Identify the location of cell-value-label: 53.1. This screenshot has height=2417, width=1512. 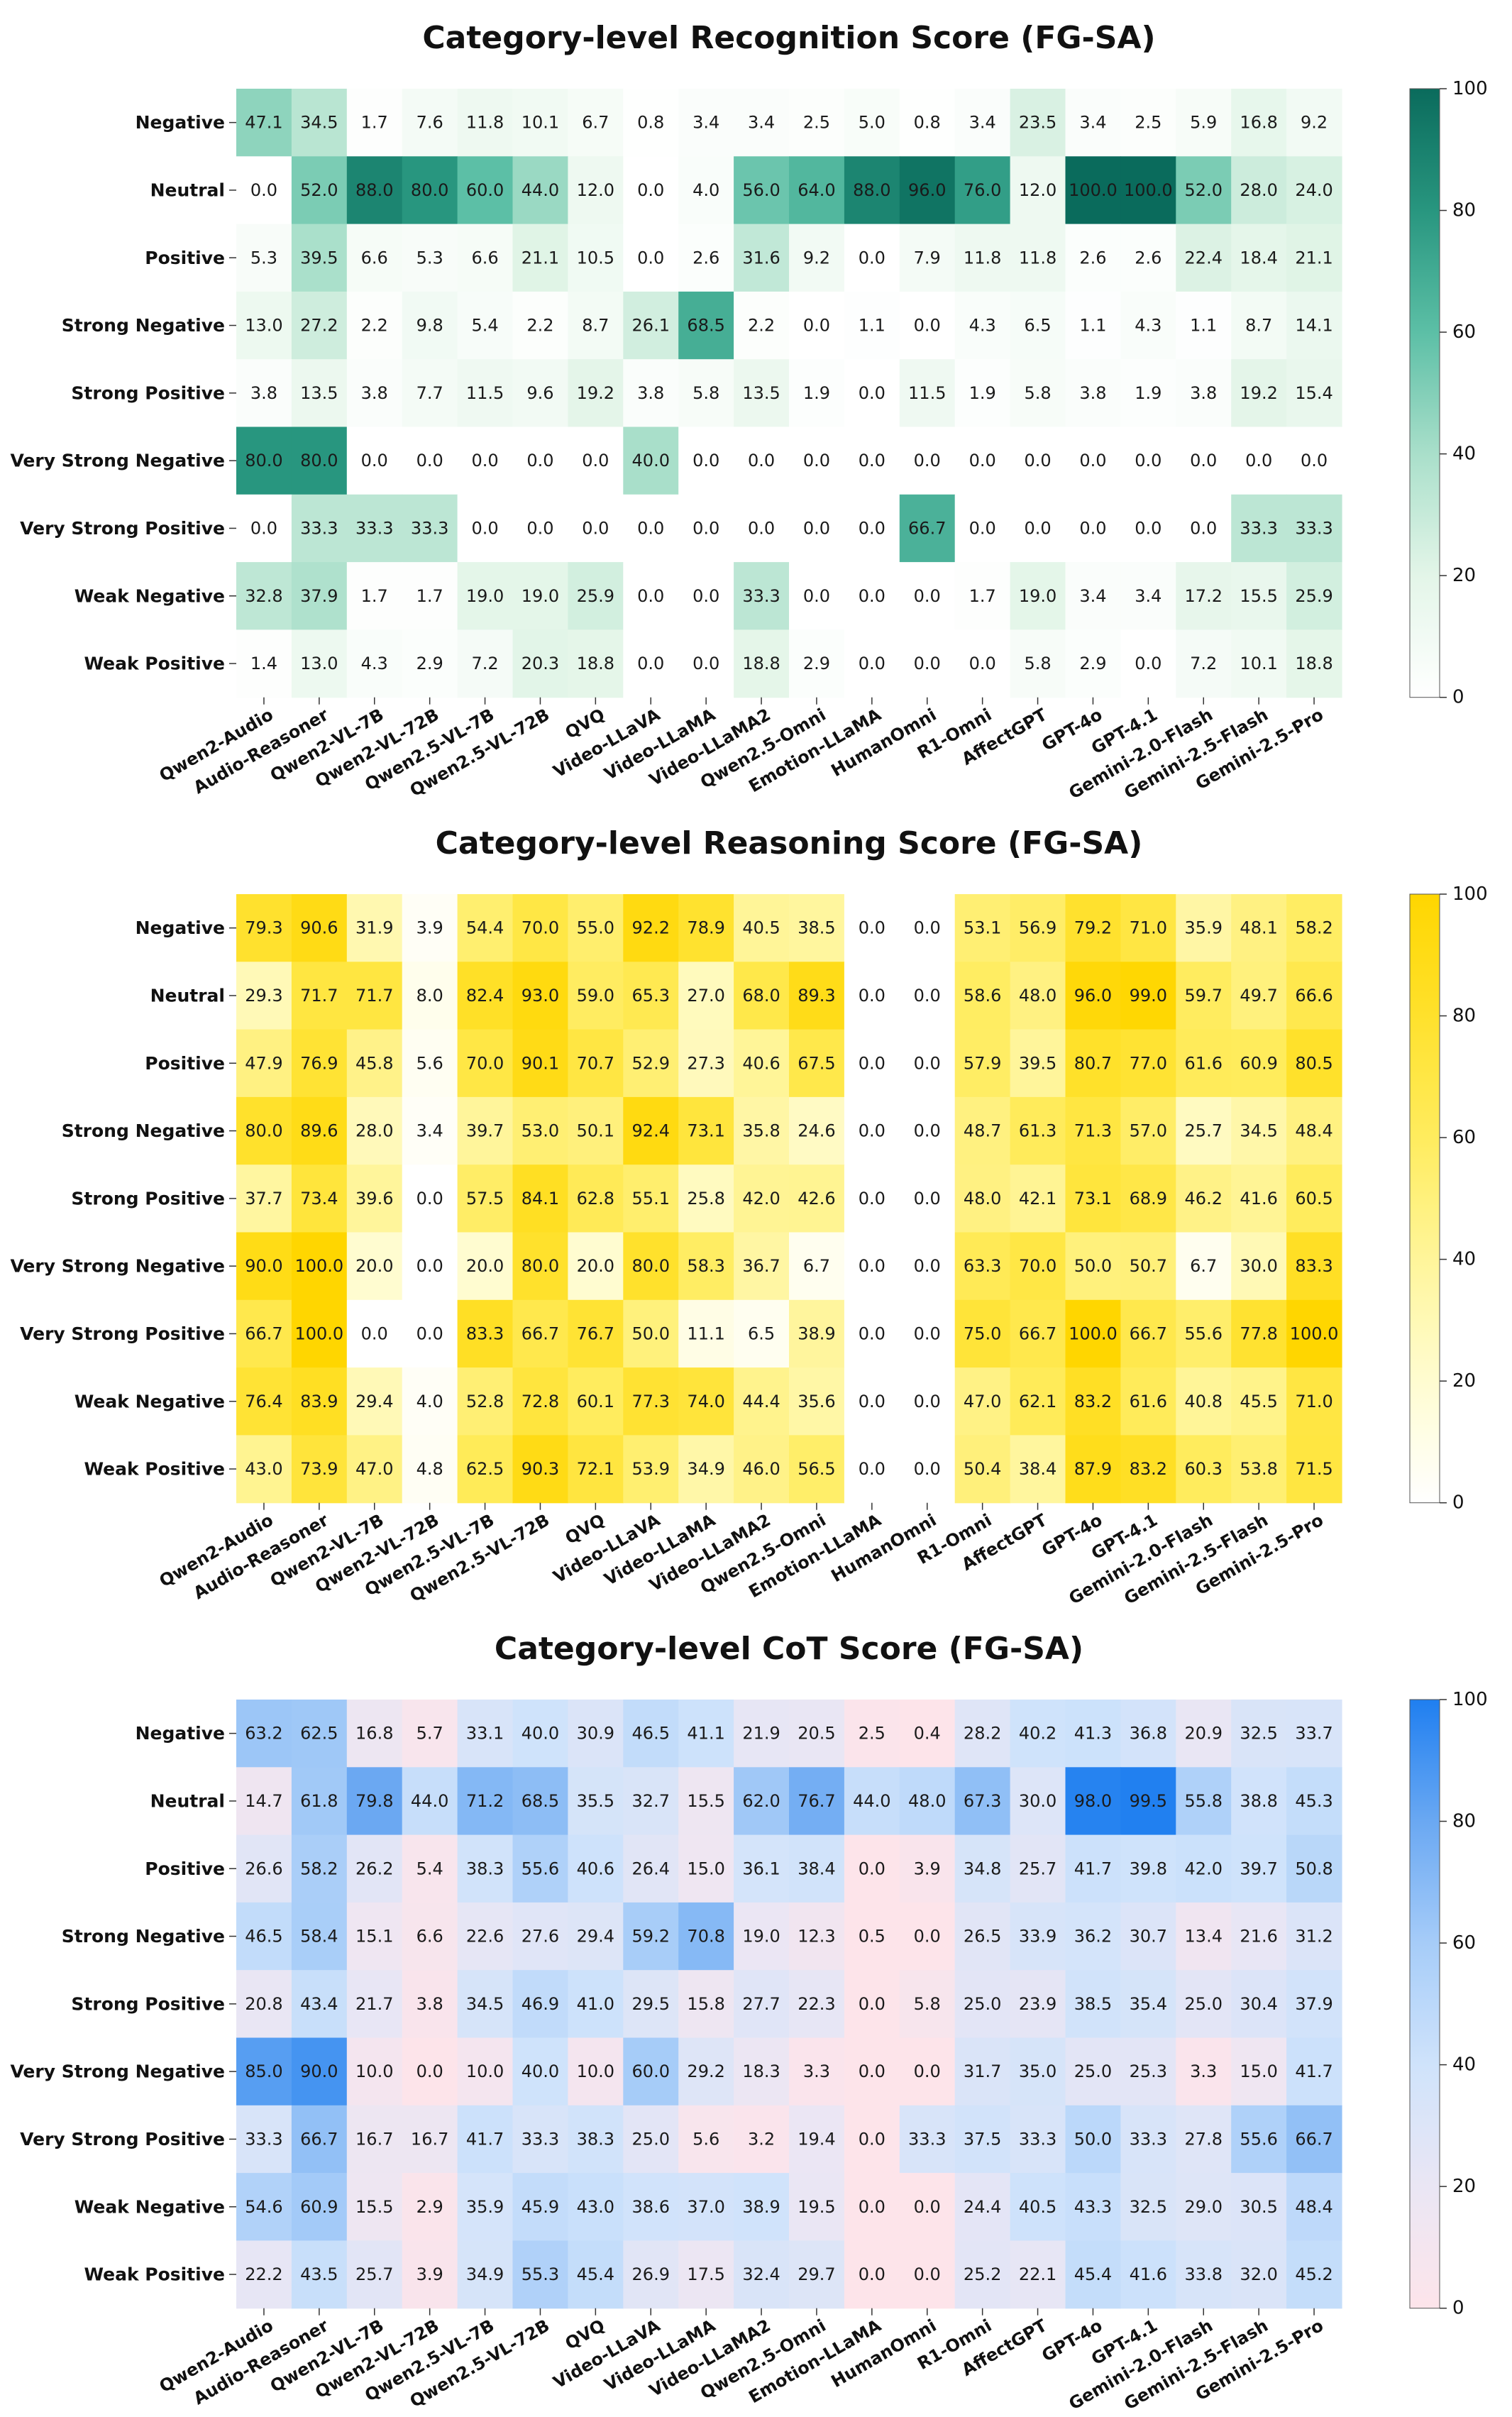
(983, 928).